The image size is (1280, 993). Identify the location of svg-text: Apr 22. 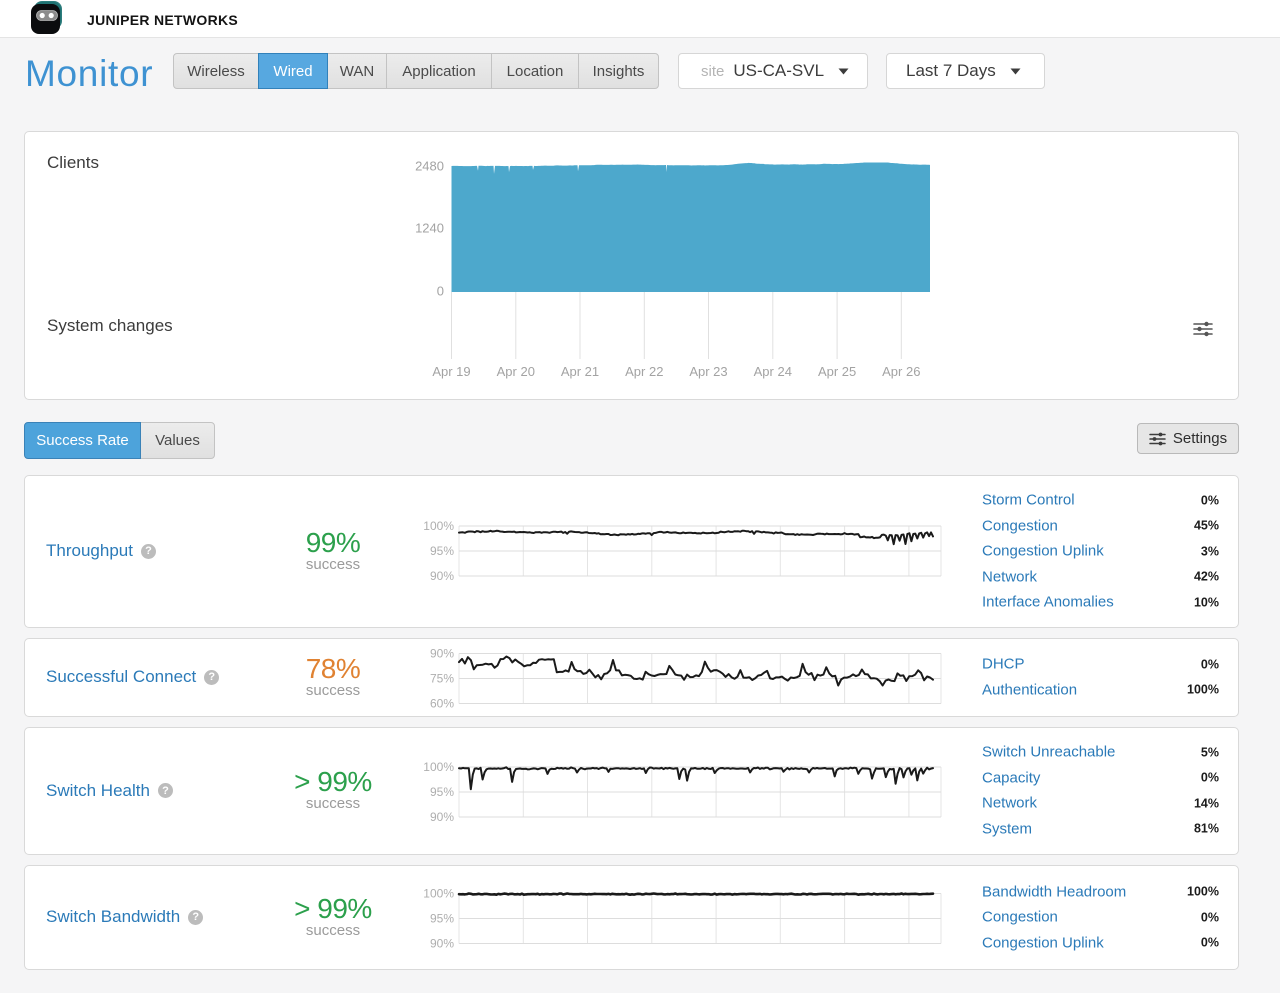
(644, 371).